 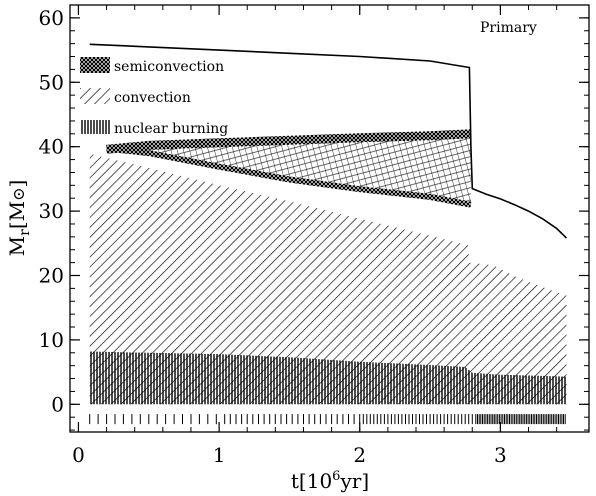 What do you see at coordinates (95, 127) in the screenshot?
I see `legend-swatch-nuclear-burning` at bounding box center [95, 127].